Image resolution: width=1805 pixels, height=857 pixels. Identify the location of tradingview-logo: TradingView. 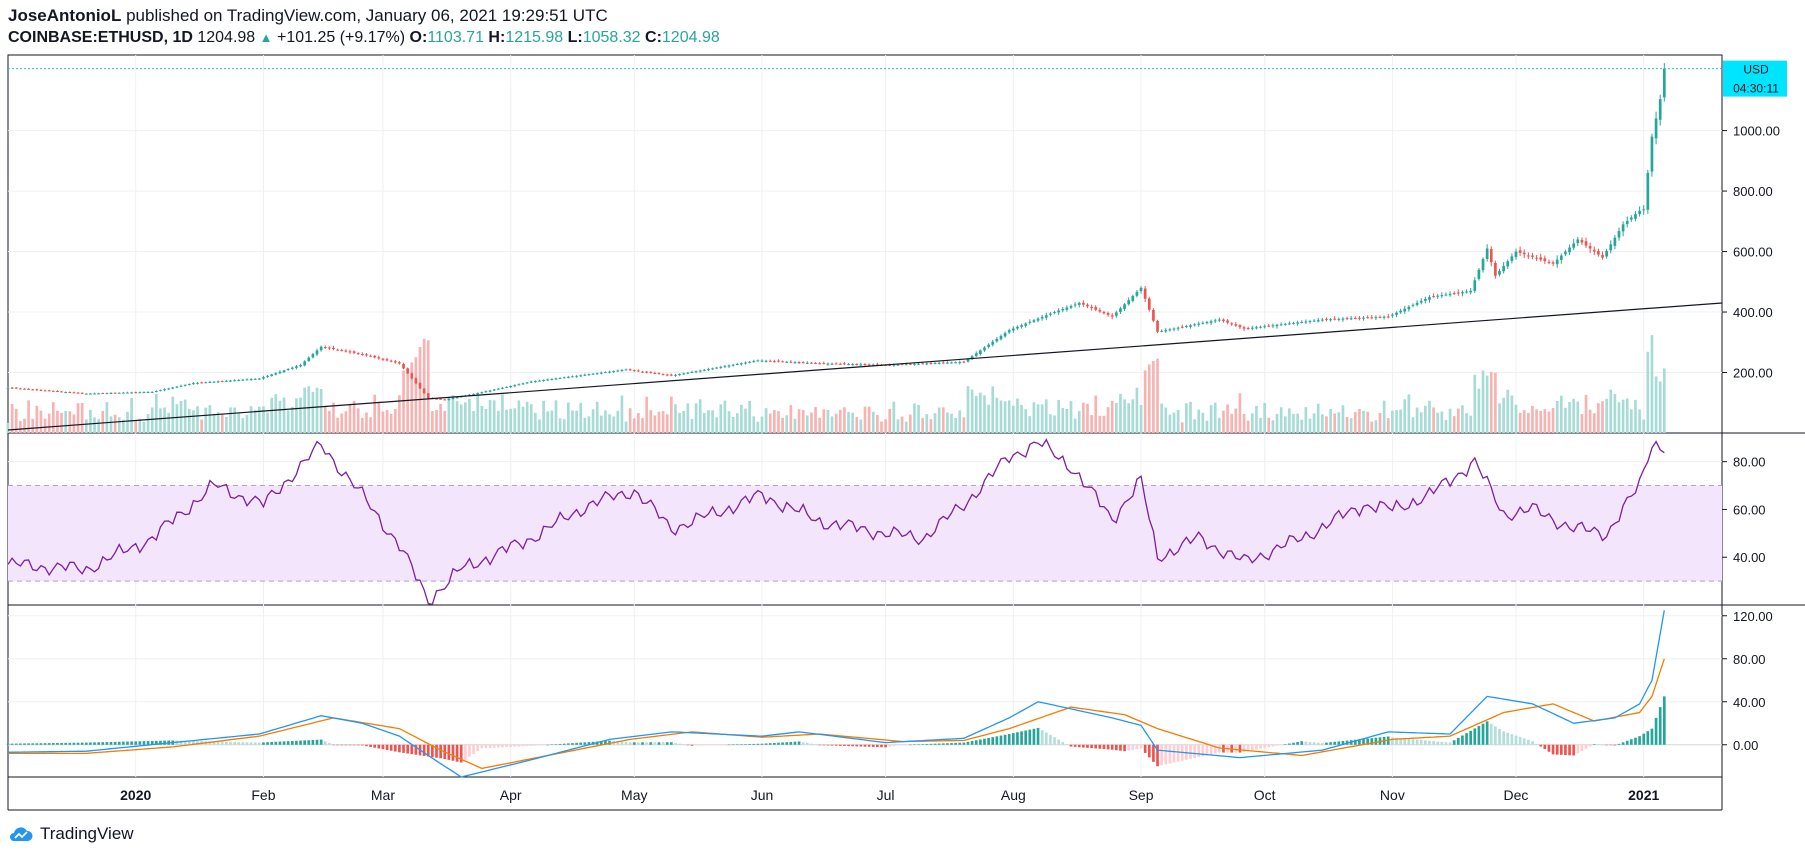
(71, 834).